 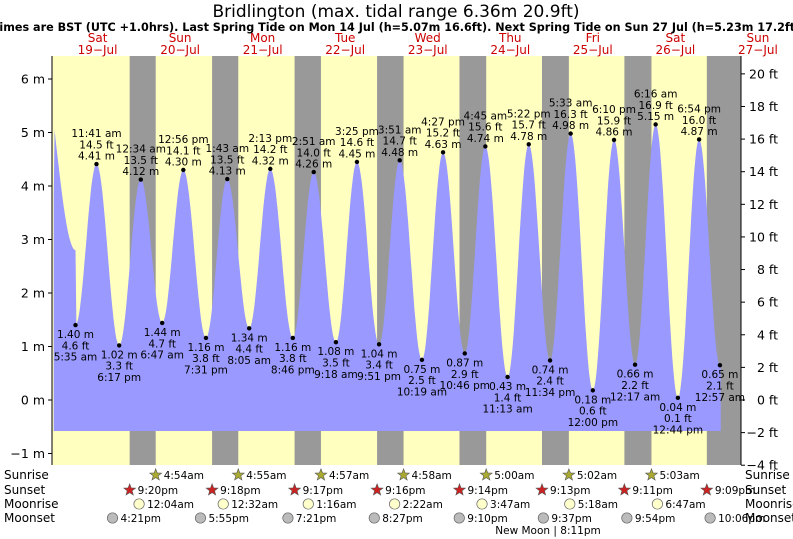 I want to click on low-tide-label: 0.43 m, so click(x=507, y=387).